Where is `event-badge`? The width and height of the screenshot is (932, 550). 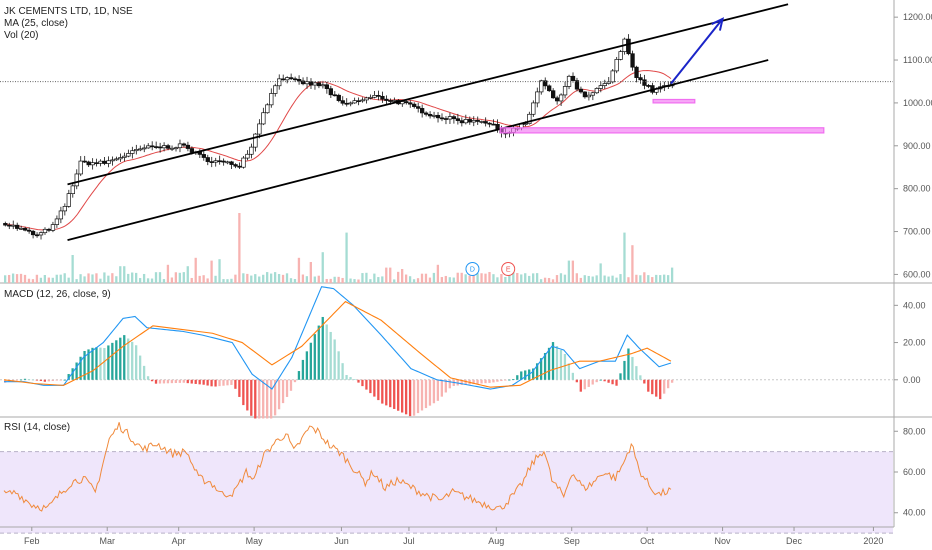
event-badge is located at coordinates (508, 269).